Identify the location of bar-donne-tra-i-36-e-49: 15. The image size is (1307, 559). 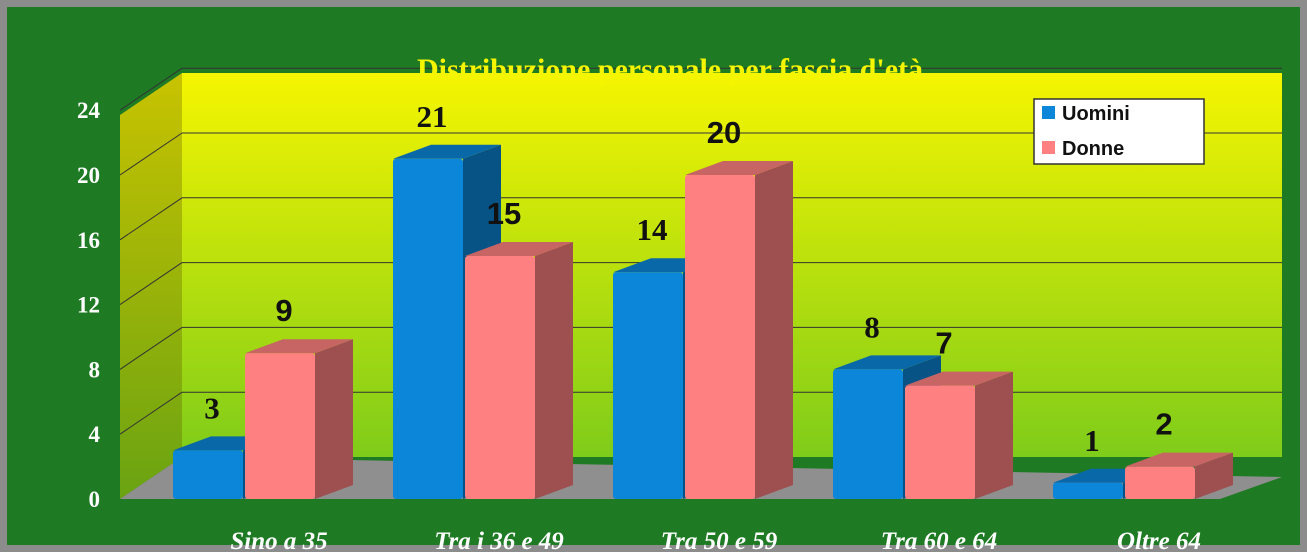
(519, 347).